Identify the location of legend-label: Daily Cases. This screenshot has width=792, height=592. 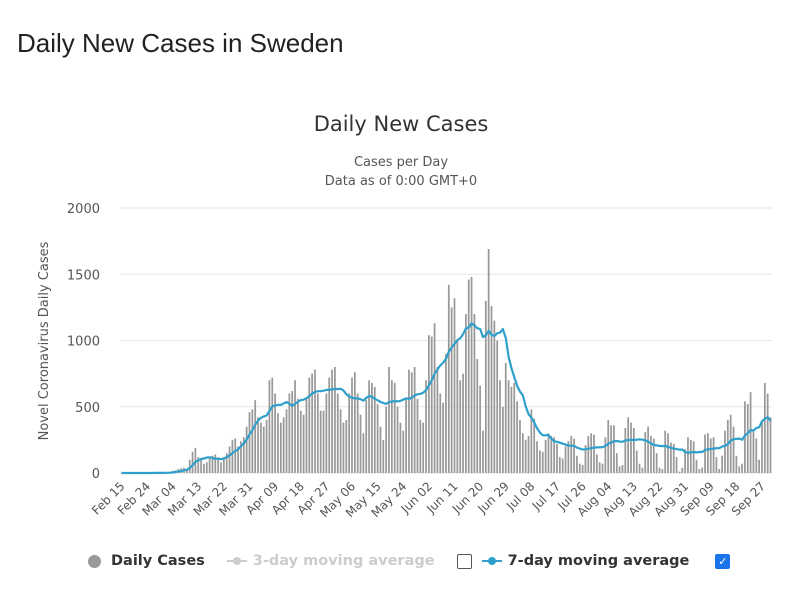
(158, 561).